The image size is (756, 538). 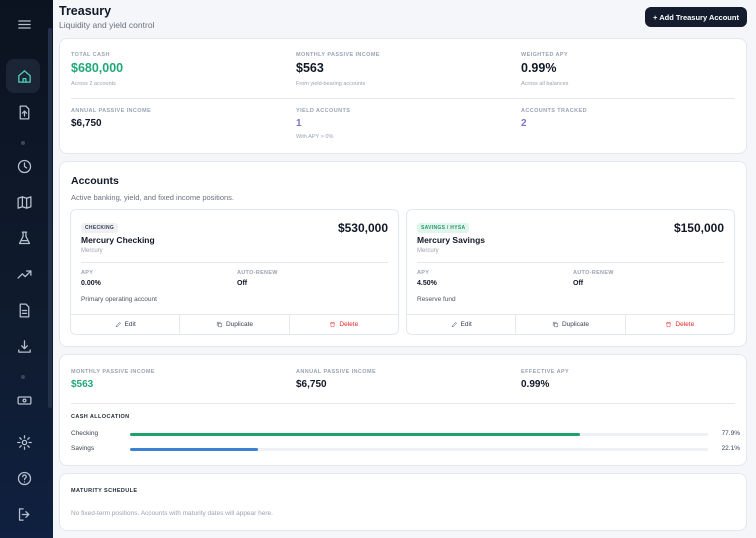 What do you see at coordinates (554, 111) in the screenshot?
I see `accounts-tracked-label: ACCOUNTS TRACKED` at bounding box center [554, 111].